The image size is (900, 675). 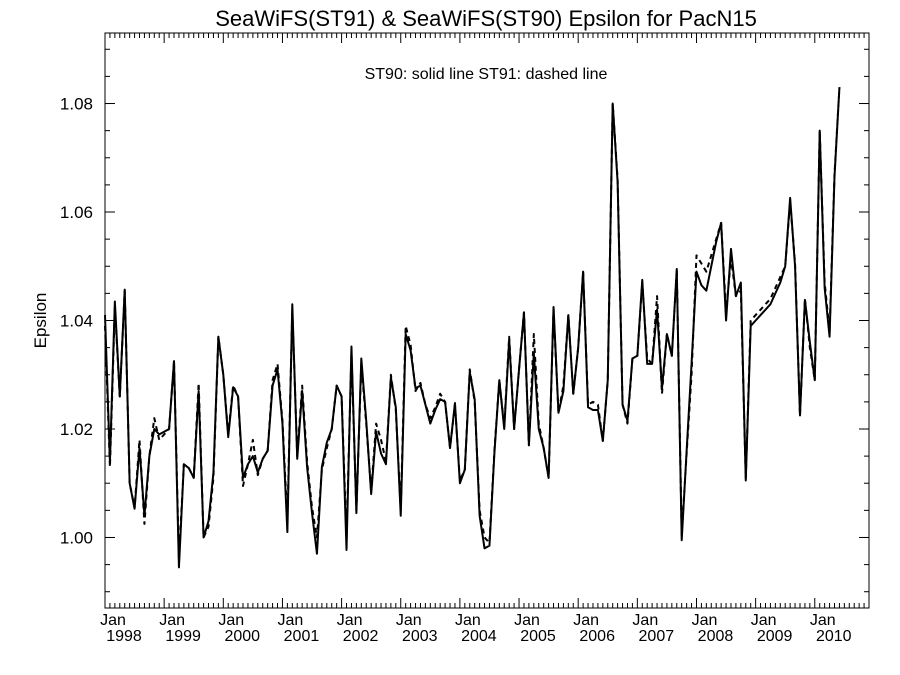 What do you see at coordinates (242, 636) in the screenshot?
I see `x-tick-year-label: 2000` at bounding box center [242, 636].